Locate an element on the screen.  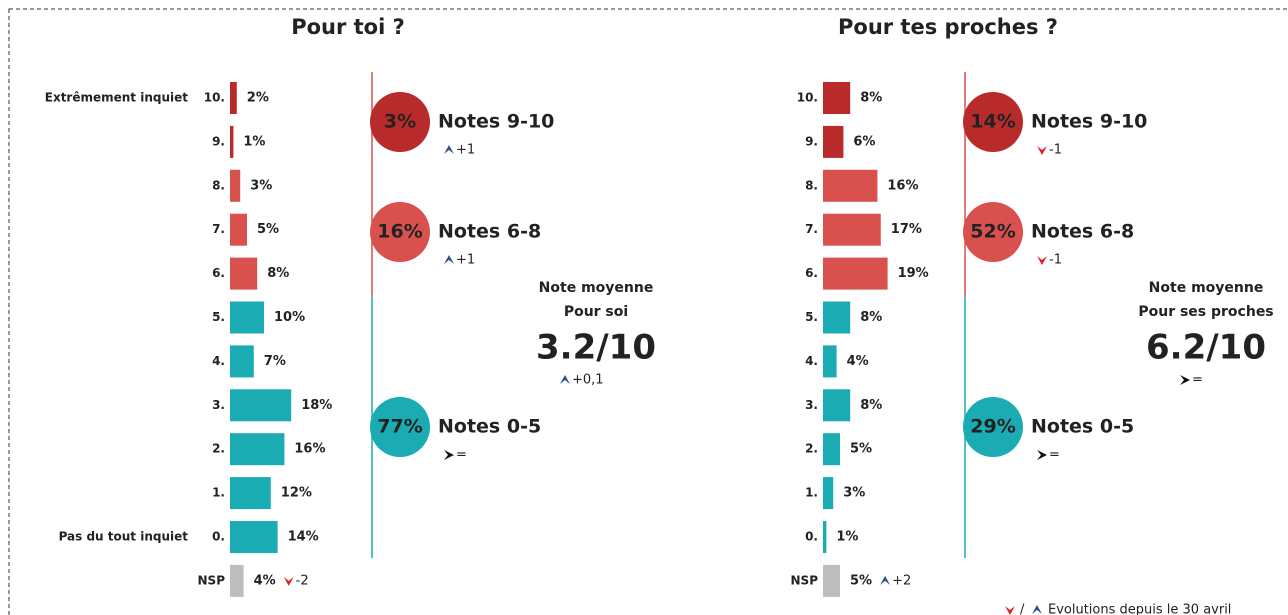
legend-text: Evolutions depuis le 30 avril is located at coordinates (1139, 609).